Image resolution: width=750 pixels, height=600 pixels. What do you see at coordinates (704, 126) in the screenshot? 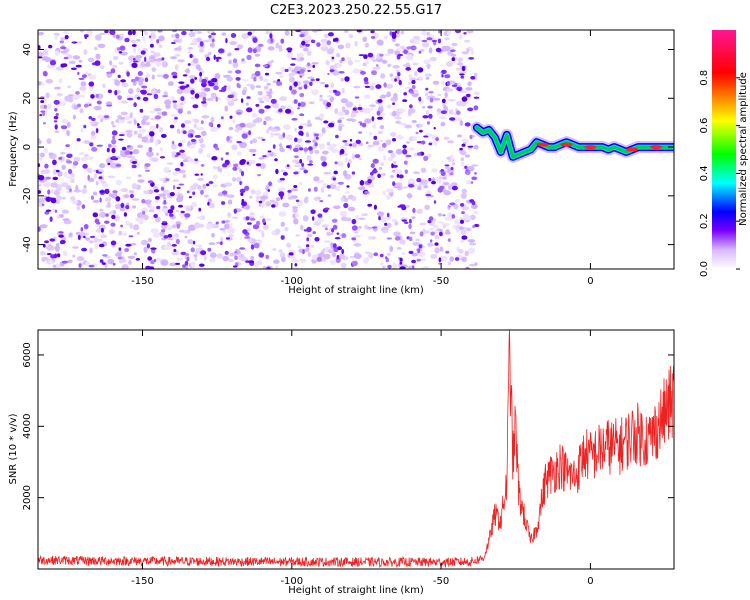
I see `colorbar-tick-label: 0.6` at bounding box center [704, 126].